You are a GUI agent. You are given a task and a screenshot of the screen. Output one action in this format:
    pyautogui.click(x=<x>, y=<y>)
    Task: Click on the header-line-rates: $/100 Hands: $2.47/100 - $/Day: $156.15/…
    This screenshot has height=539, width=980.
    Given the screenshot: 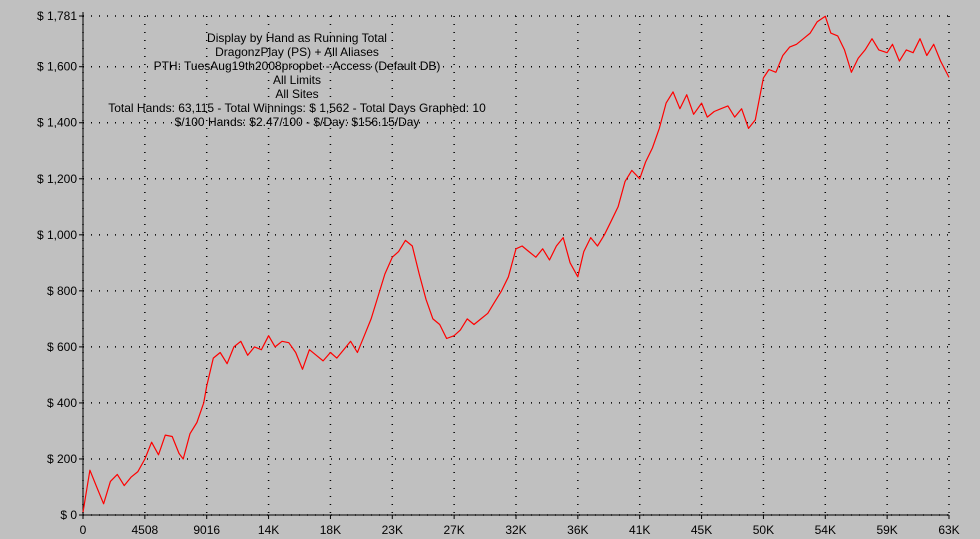 What is the action you would take?
    pyautogui.click(x=297, y=122)
    